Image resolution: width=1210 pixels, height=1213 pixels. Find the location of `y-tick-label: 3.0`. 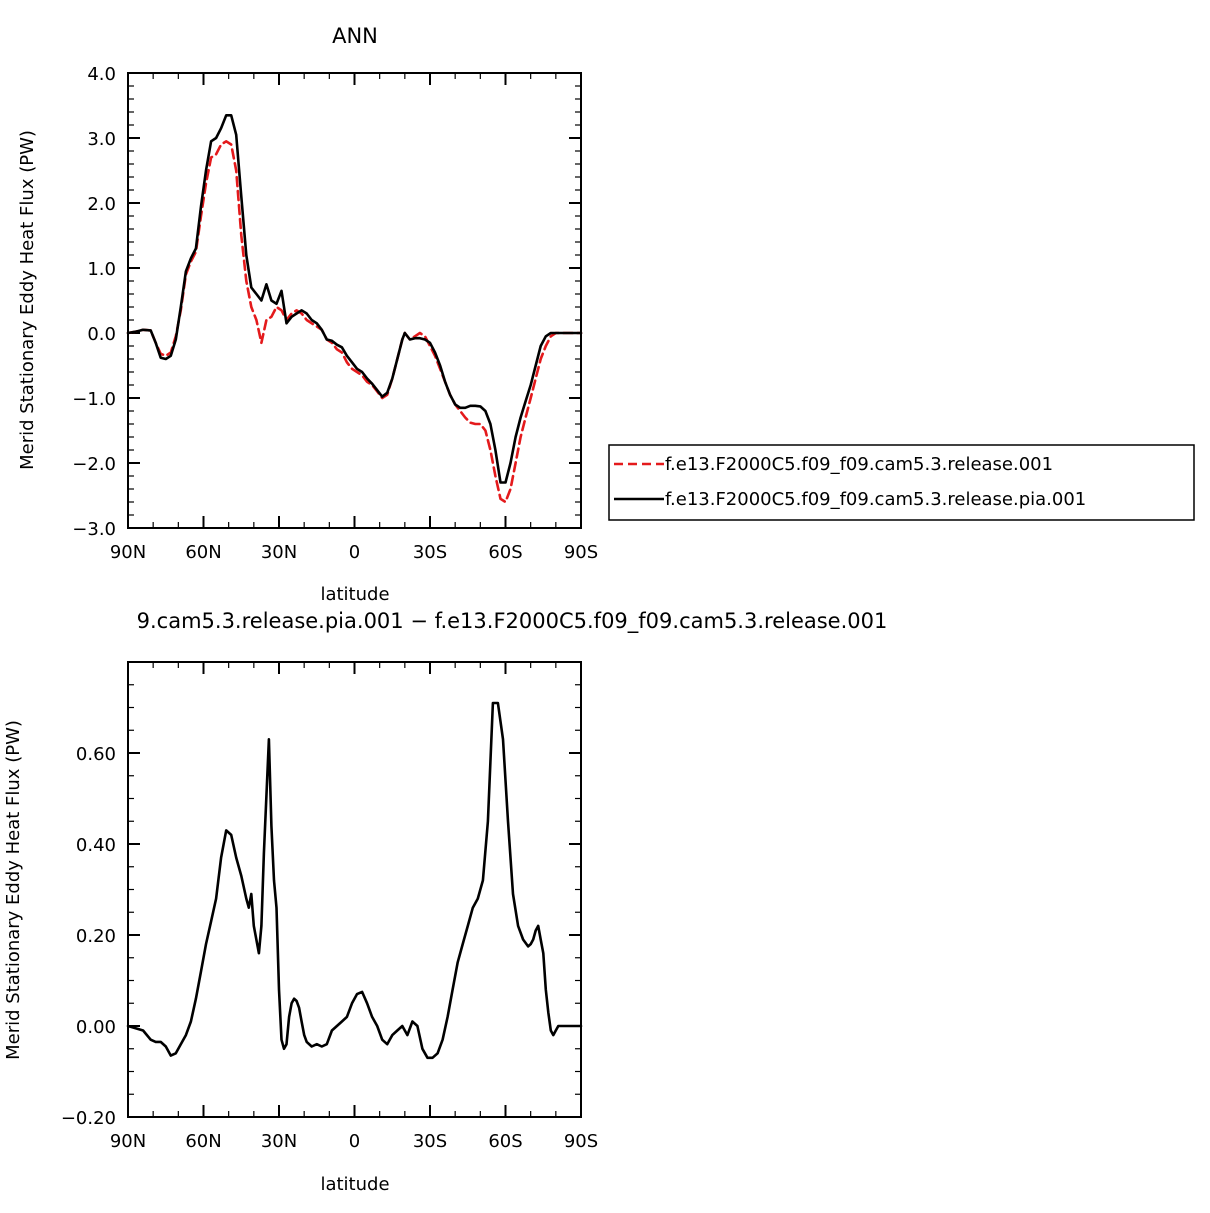

y-tick-label: 3.0 is located at coordinates (101, 139).